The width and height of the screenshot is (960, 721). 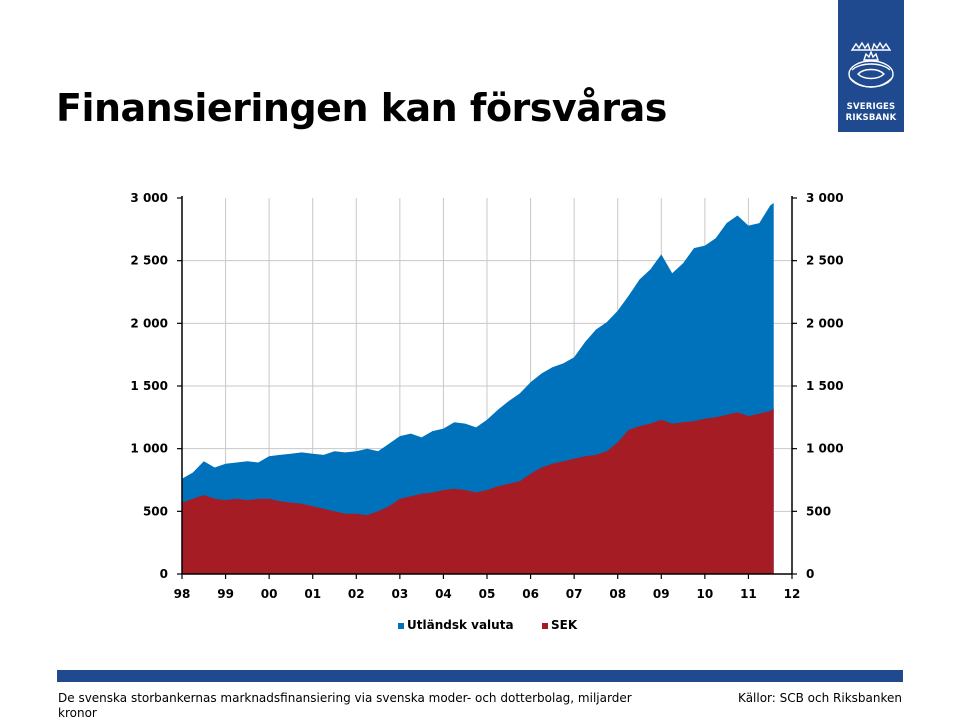 What do you see at coordinates (810, 574) in the screenshot?
I see `y-tick-label-right: 0` at bounding box center [810, 574].